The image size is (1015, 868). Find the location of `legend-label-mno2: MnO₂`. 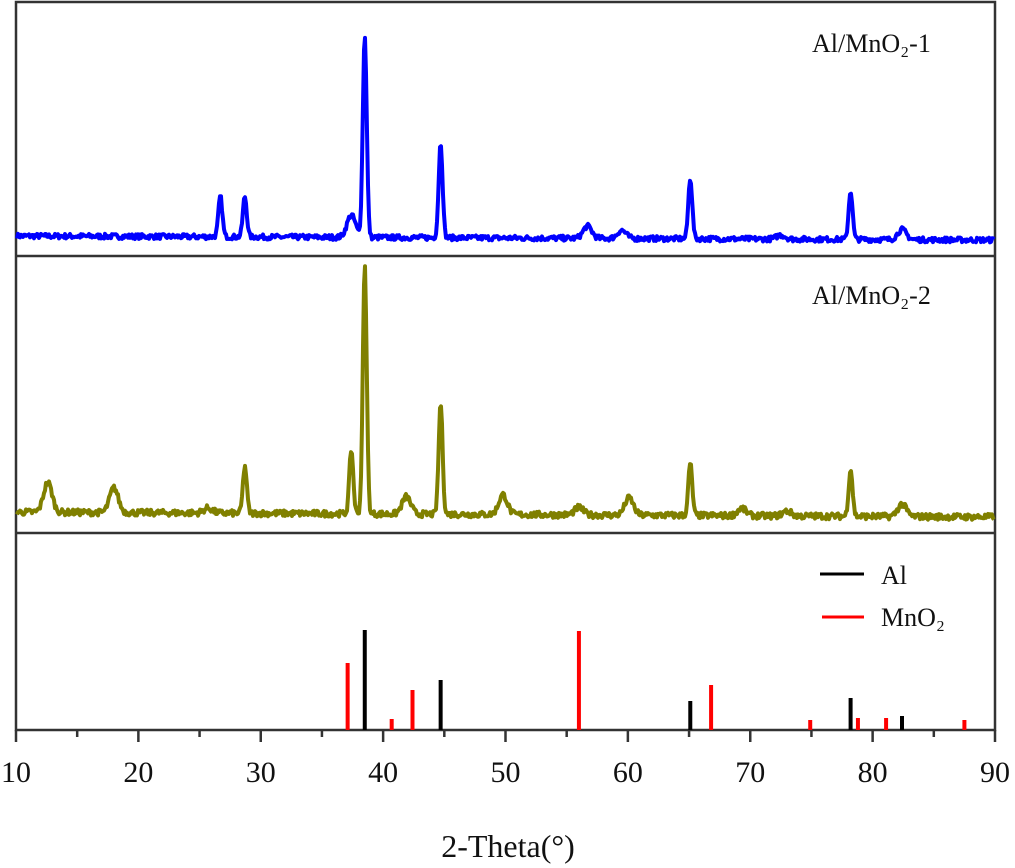

legend-label-mno2: MnO₂ is located at coordinates (913, 617).